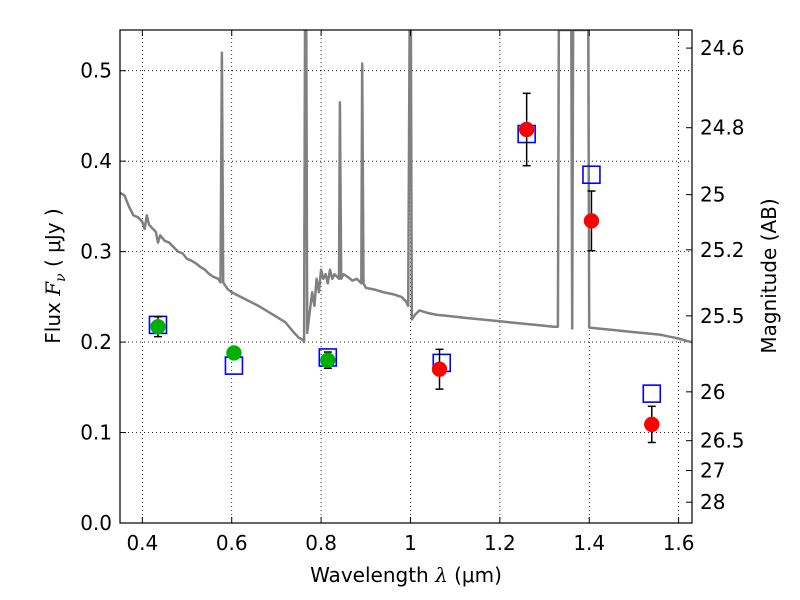  Describe the element at coordinates (475, 575) in the screenshot. I see `x-axis-title-unit: (μm)` at that location.